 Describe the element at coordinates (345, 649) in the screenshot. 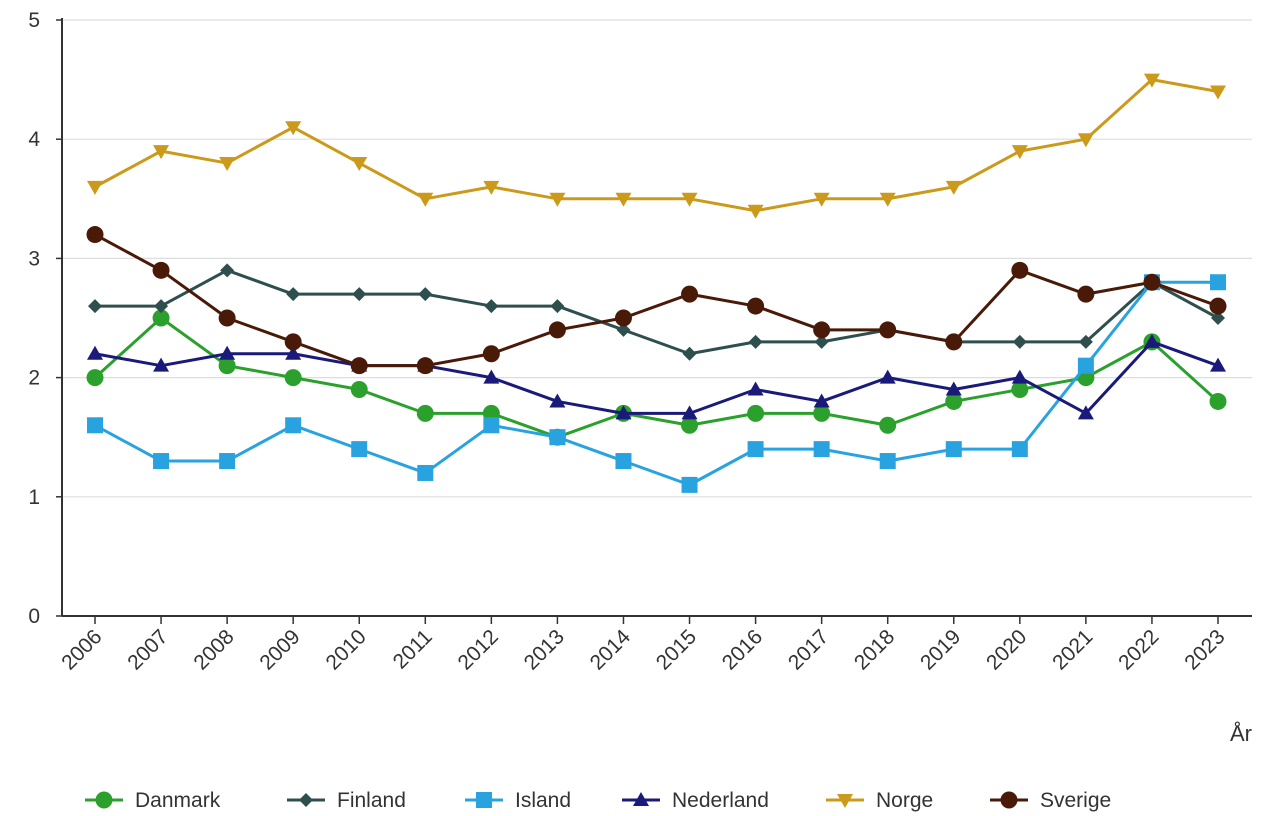

I see `x-tick-label: 2010` at that location.